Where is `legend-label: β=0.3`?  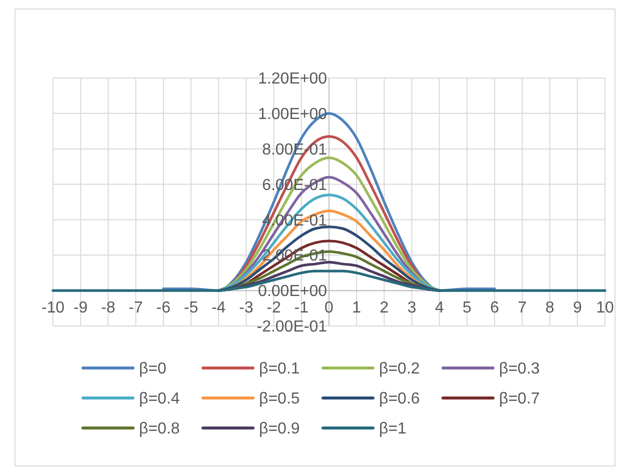 legend-label: β=0.3 is located at coordinates (519, 369).